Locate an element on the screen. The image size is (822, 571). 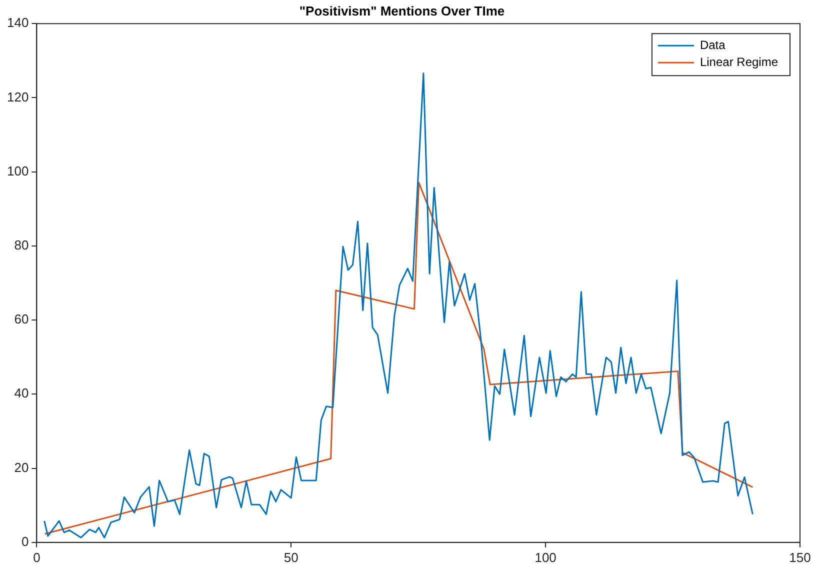
y-tick-label: 60 is located at coordinates (21, 319).